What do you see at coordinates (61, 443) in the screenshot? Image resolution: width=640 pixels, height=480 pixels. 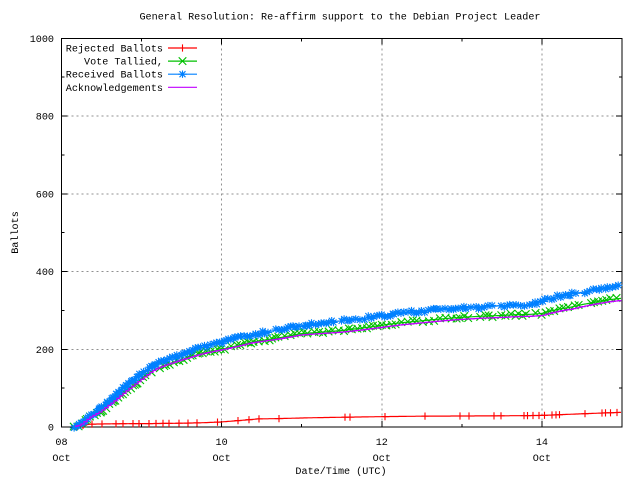 I see `svg-text: 08` at bounding box center [61, 443].